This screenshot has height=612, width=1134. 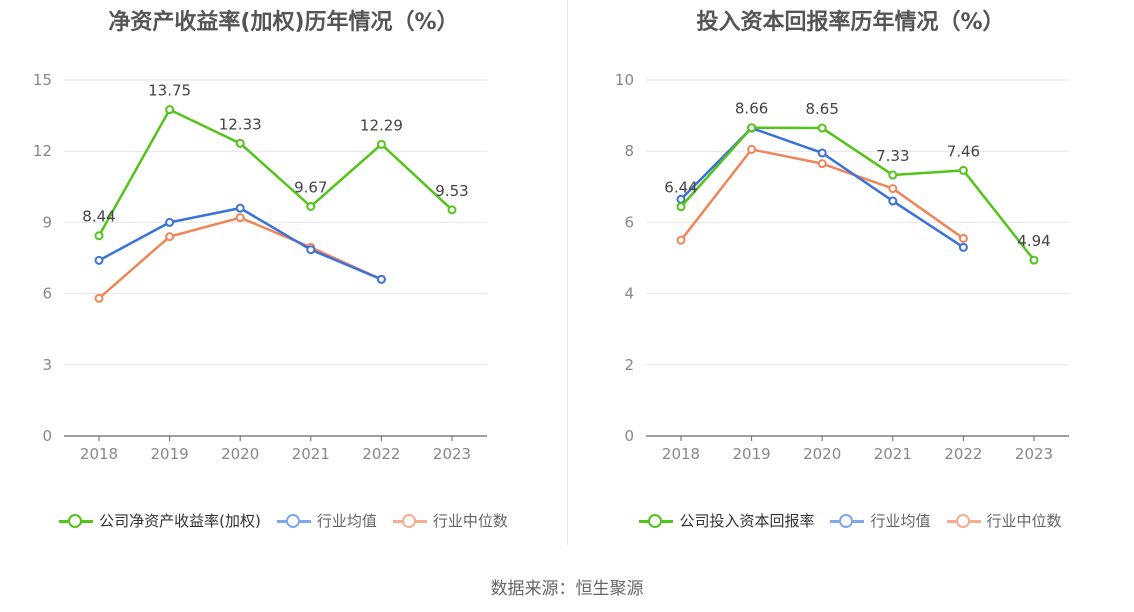 What do you see at coordinates (751, 109) in the screenshot?
I see `data-label: 8.66` at bounding box center [751, 109].